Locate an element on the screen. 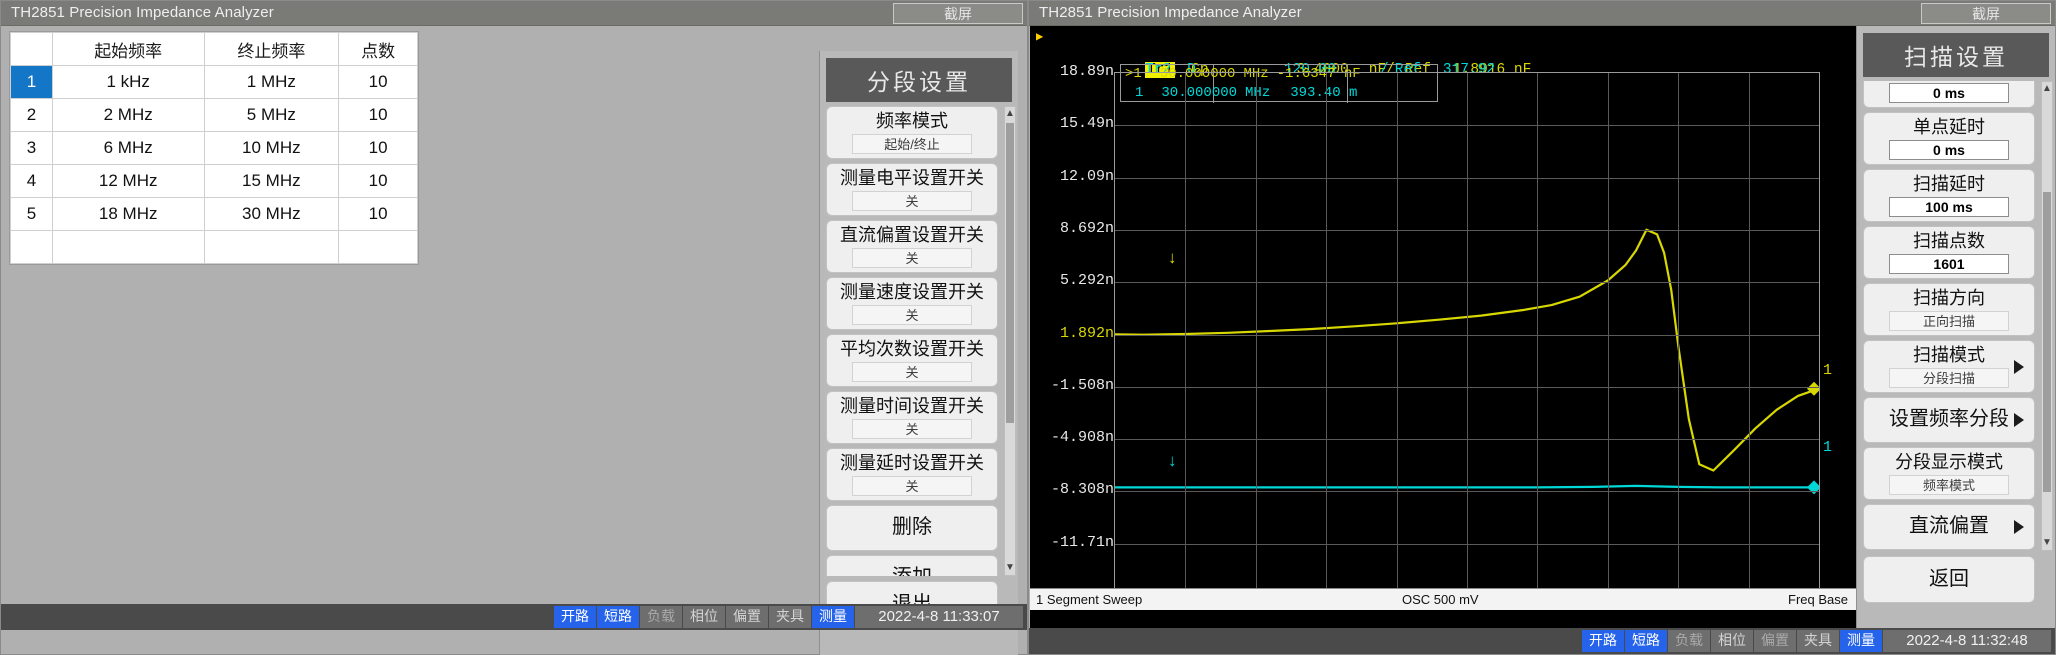  menu-item-4: 测量速度设置开关关 is located at coordinates (912, 303).